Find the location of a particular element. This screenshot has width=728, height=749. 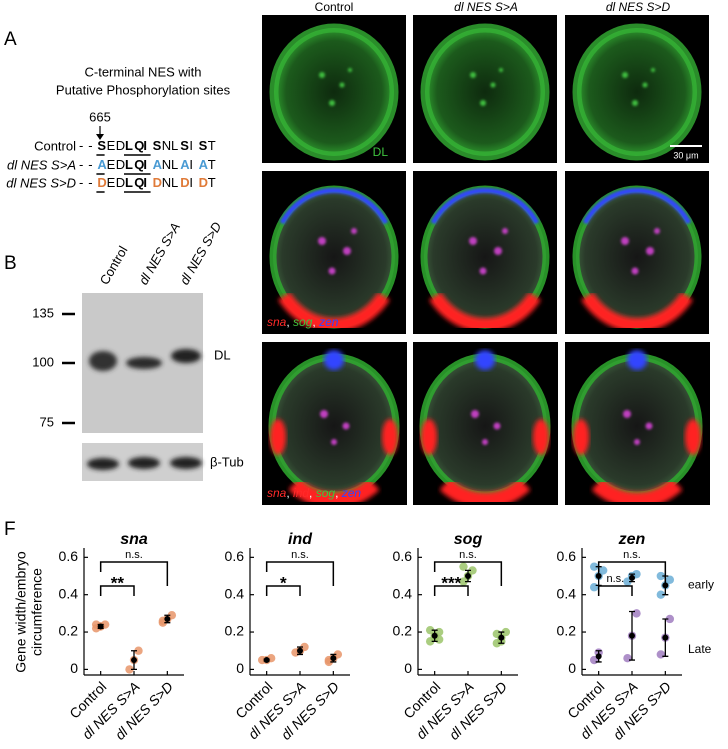

sequence: - - DEDLQI DNL DI DT is located at coordinates (147, 182).